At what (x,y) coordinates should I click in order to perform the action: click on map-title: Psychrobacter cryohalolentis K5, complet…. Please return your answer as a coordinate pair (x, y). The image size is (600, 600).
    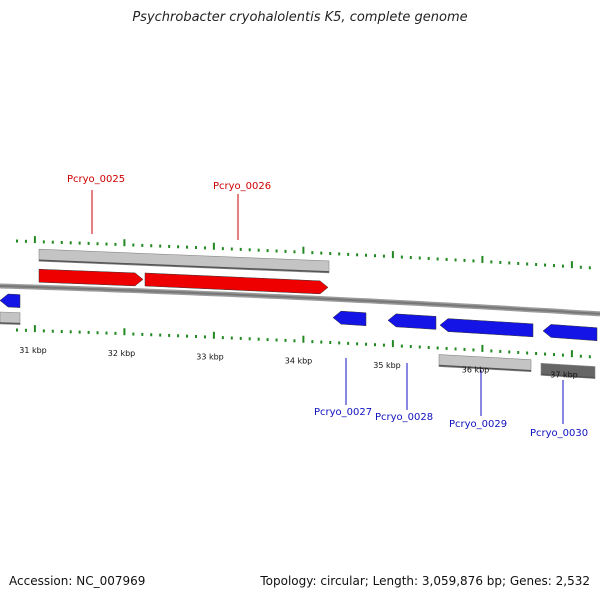
    Looking at the image, I should click on (300, 17).